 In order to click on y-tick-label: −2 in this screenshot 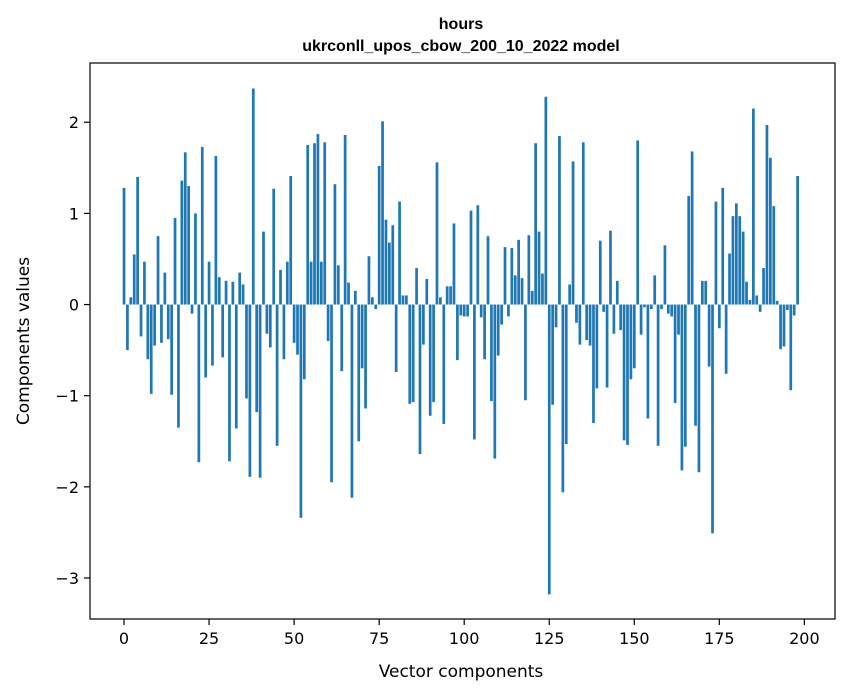, I will do `click(67, 487)`.